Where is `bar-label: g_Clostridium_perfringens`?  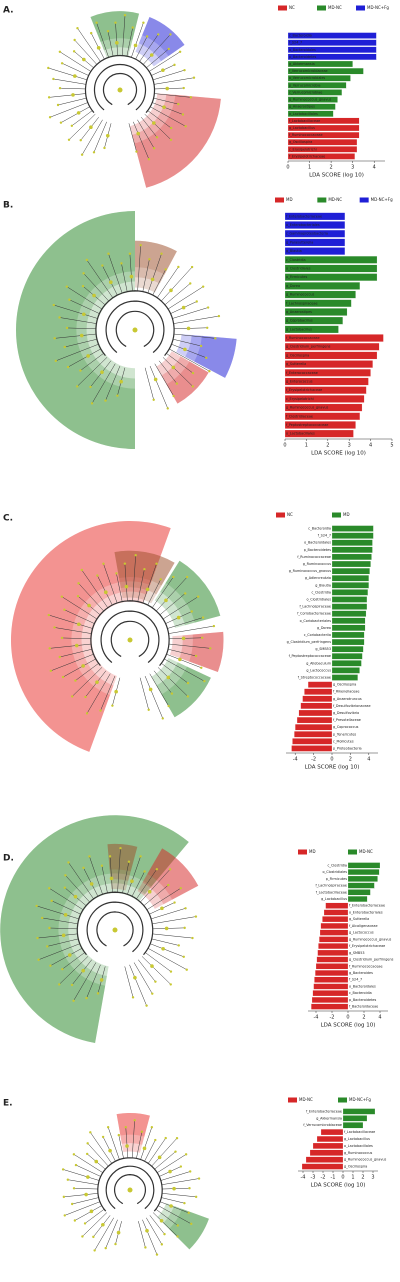
bar-label: g_Clostridium_perfringens is located at coordinates (308, 347).